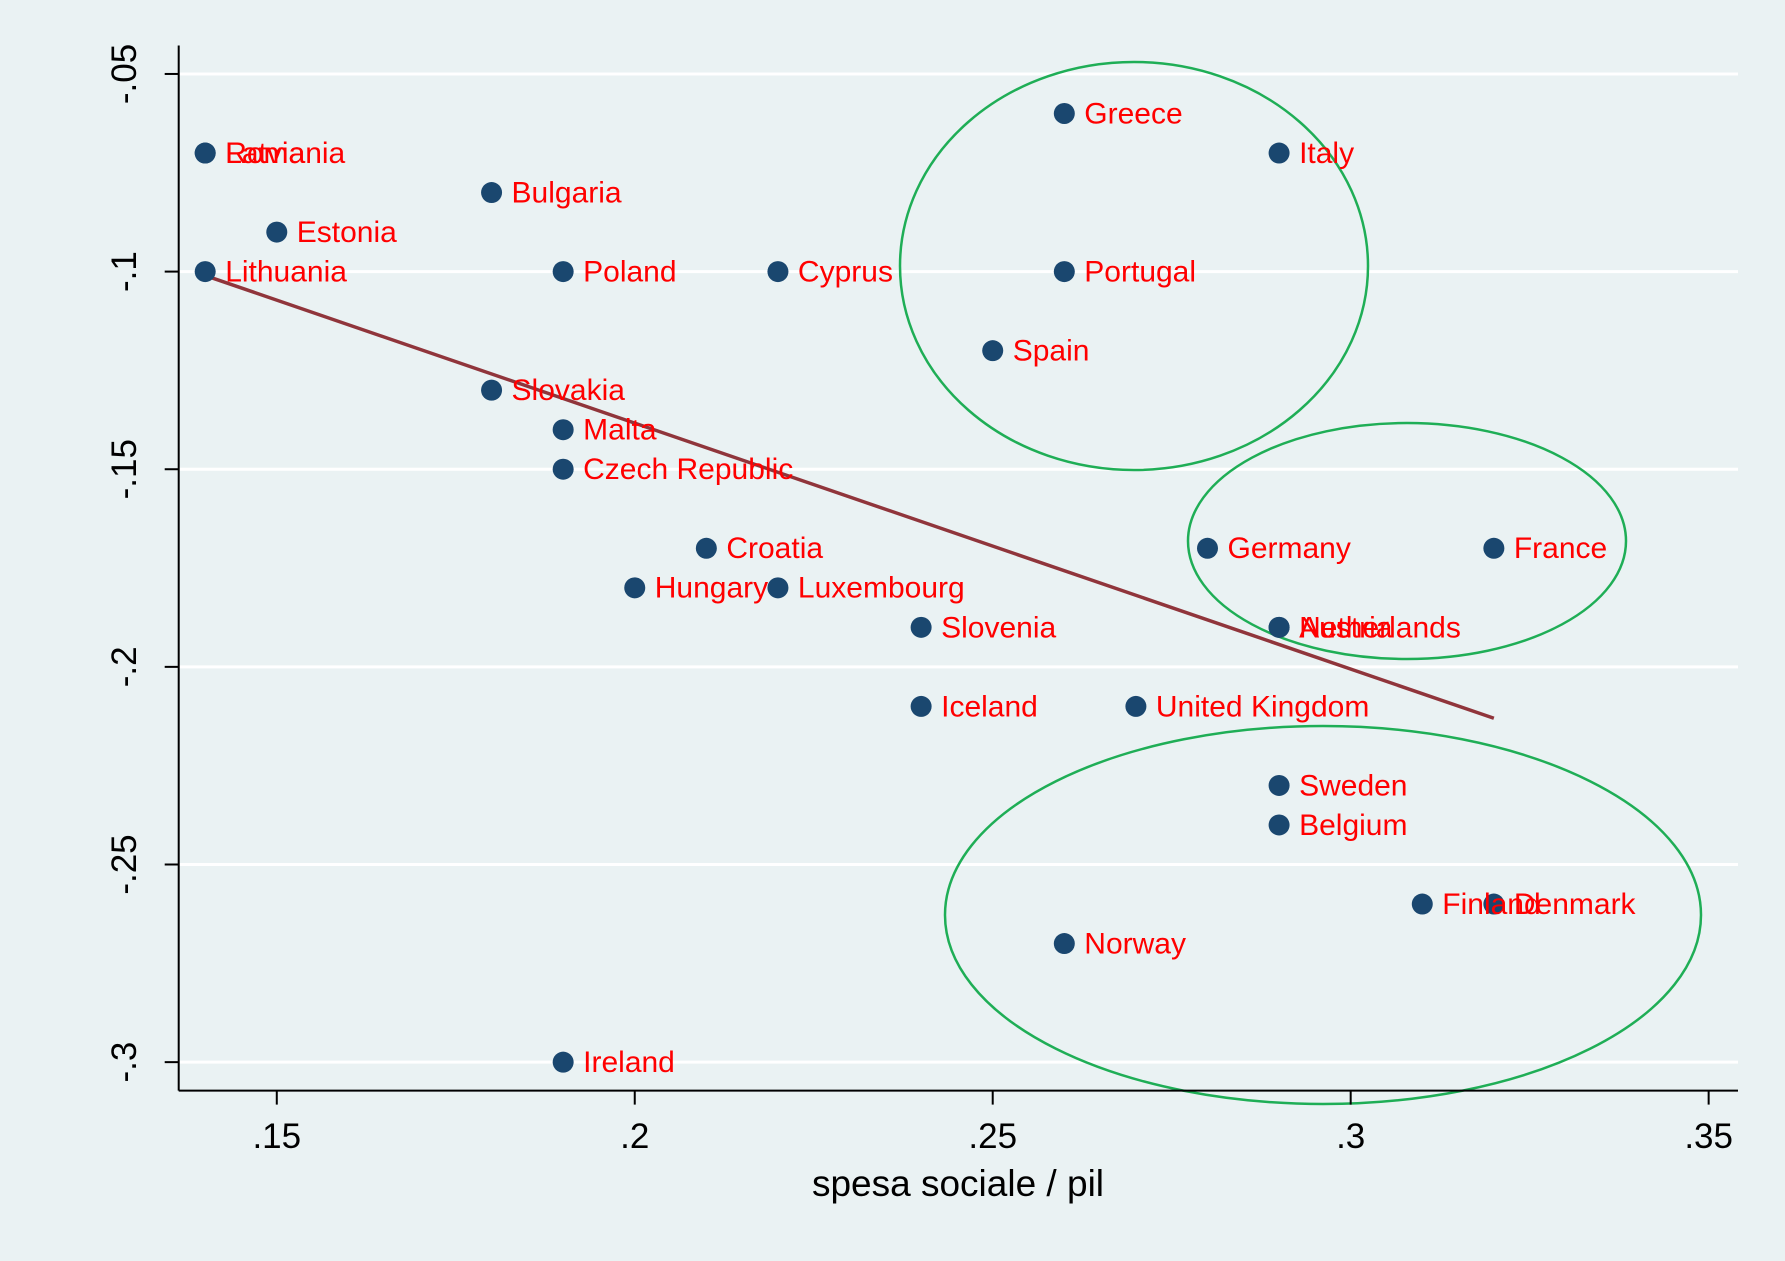  Describe the element at coordinates (1135, 943) in the screenshot. I see `point-label: Norway` at that location.